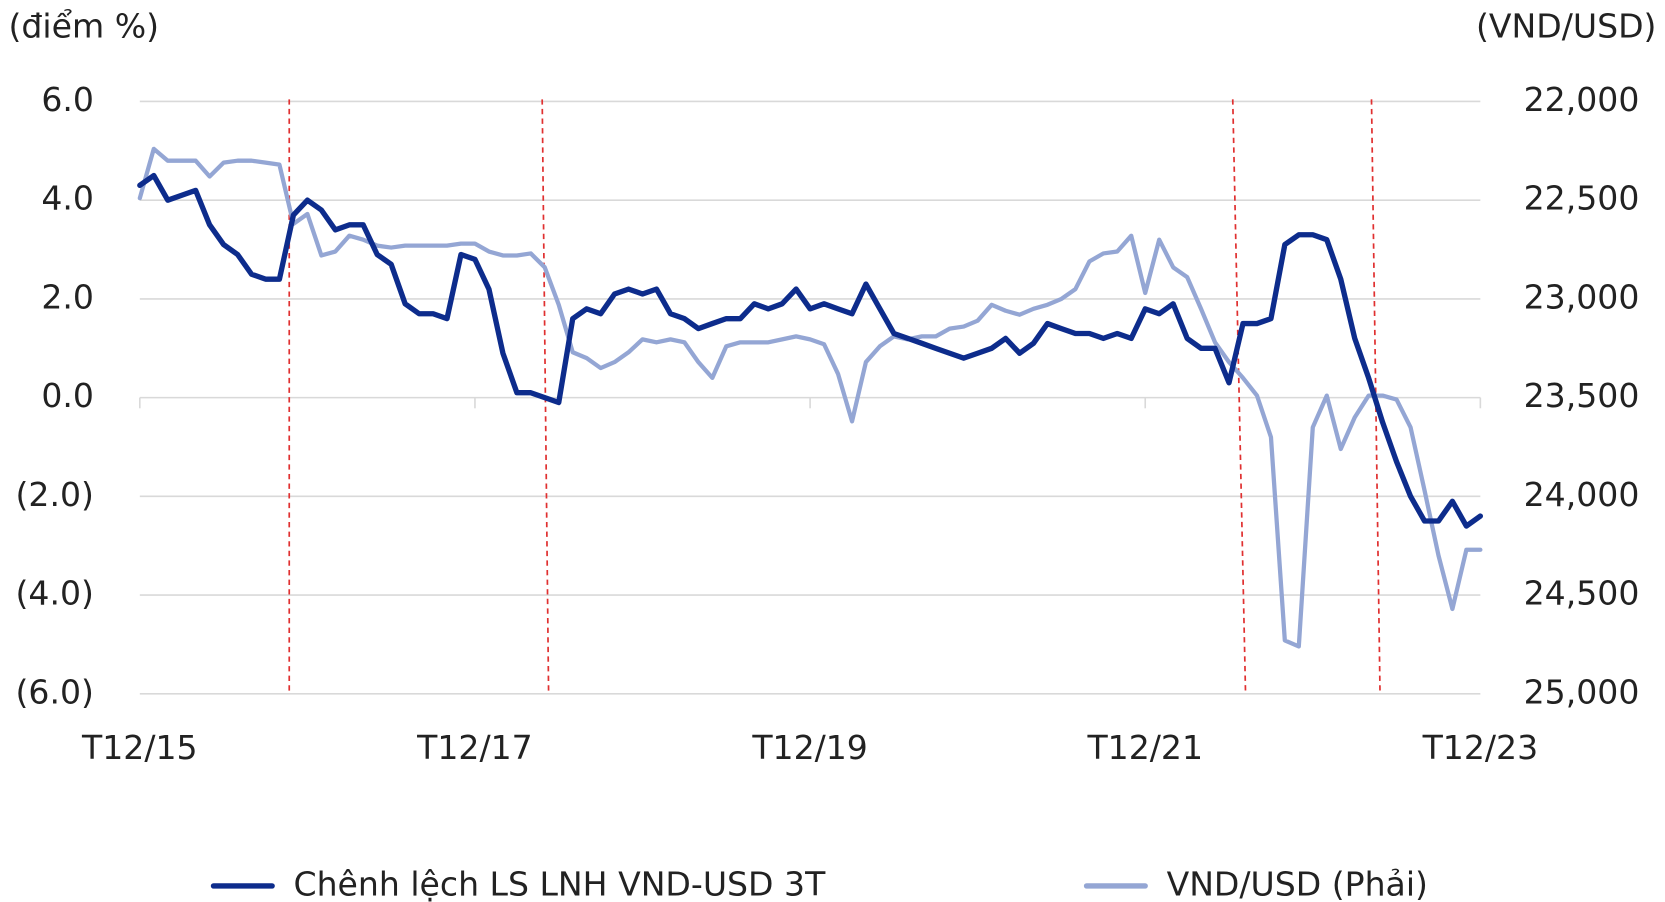 The image size is (1665, 902). I want to click on y2-tick-label: 23,500, so click(1582, 395).